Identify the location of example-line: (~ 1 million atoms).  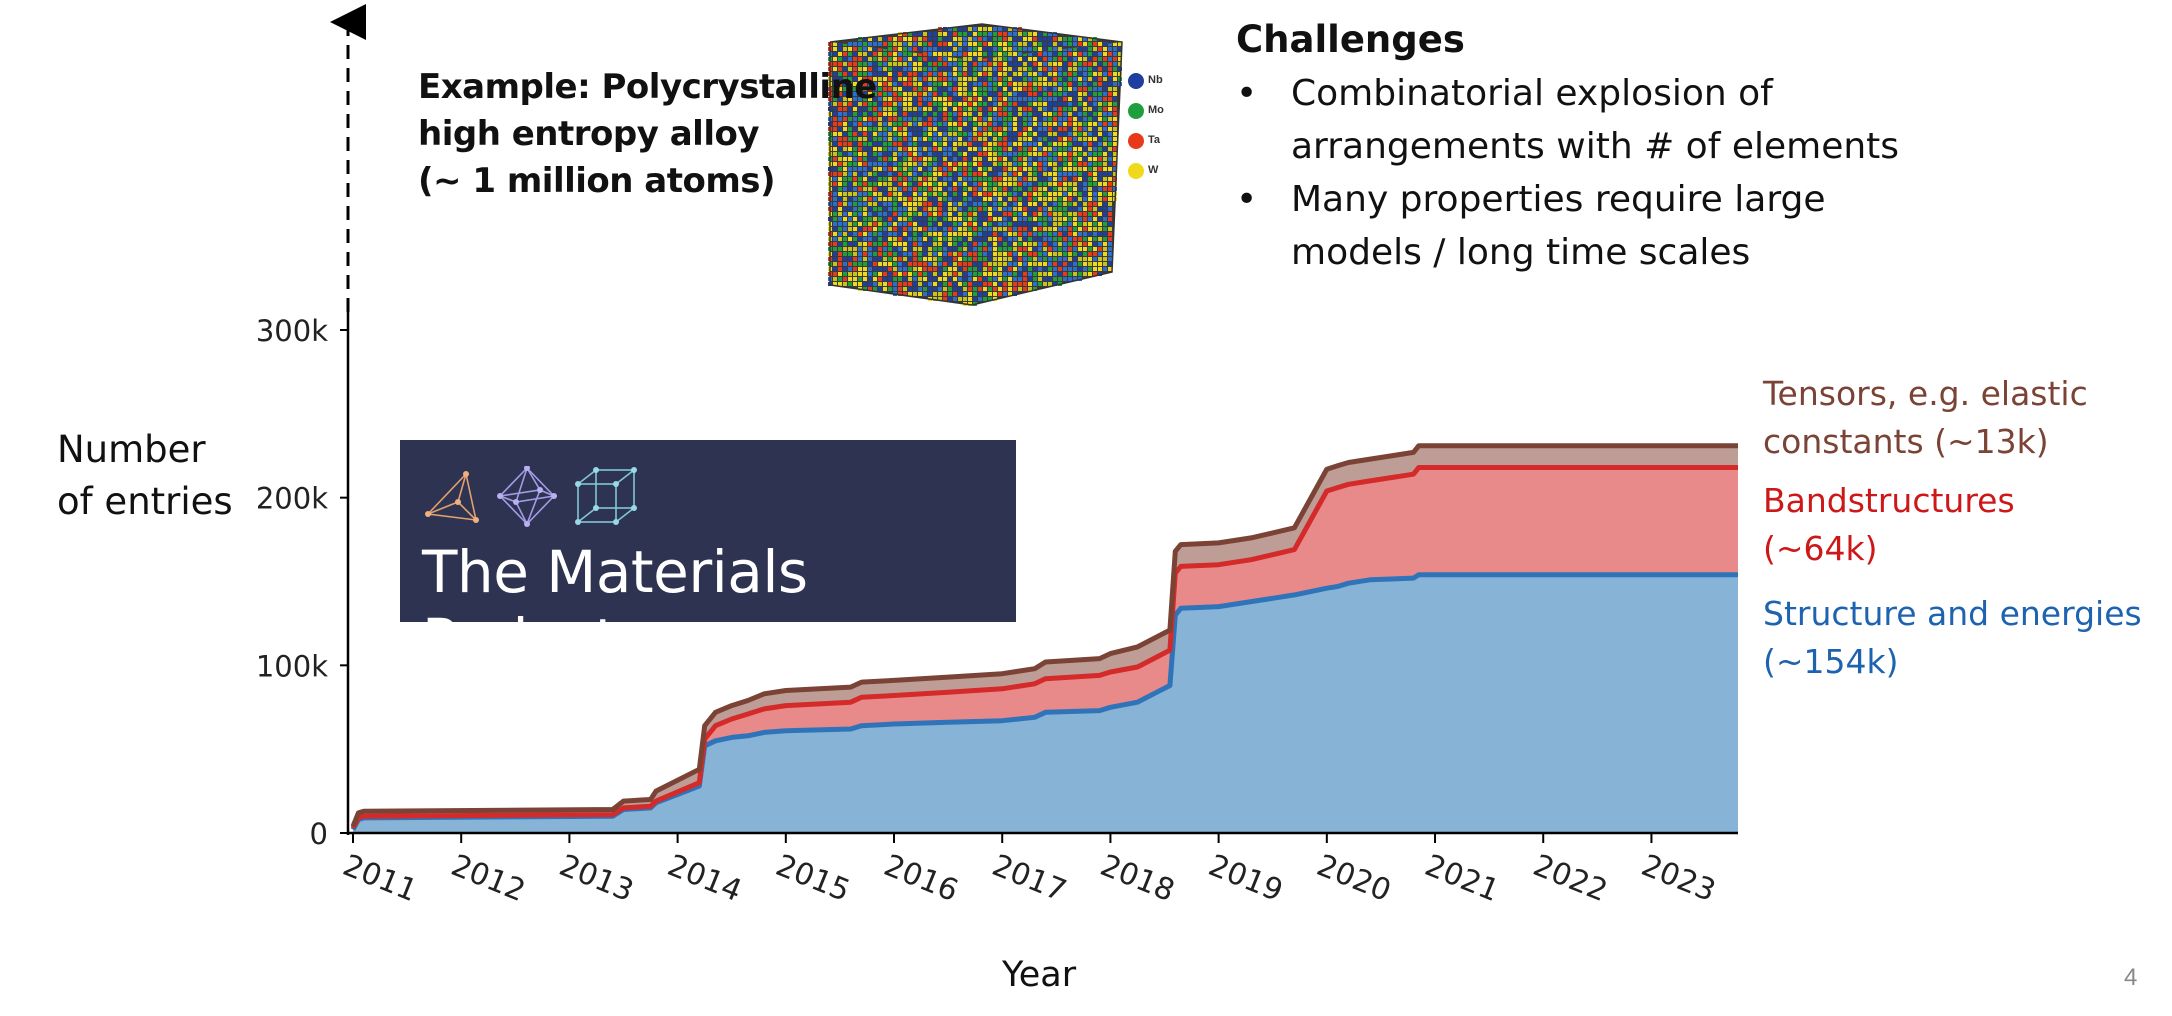
(597, 181).